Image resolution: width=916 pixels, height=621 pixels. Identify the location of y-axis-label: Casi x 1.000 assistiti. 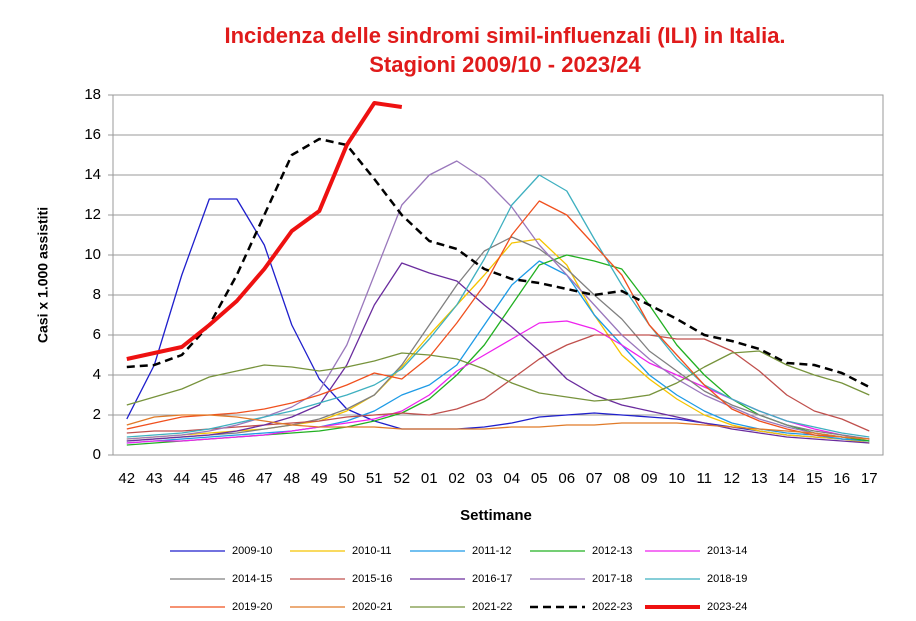
(43, 275).